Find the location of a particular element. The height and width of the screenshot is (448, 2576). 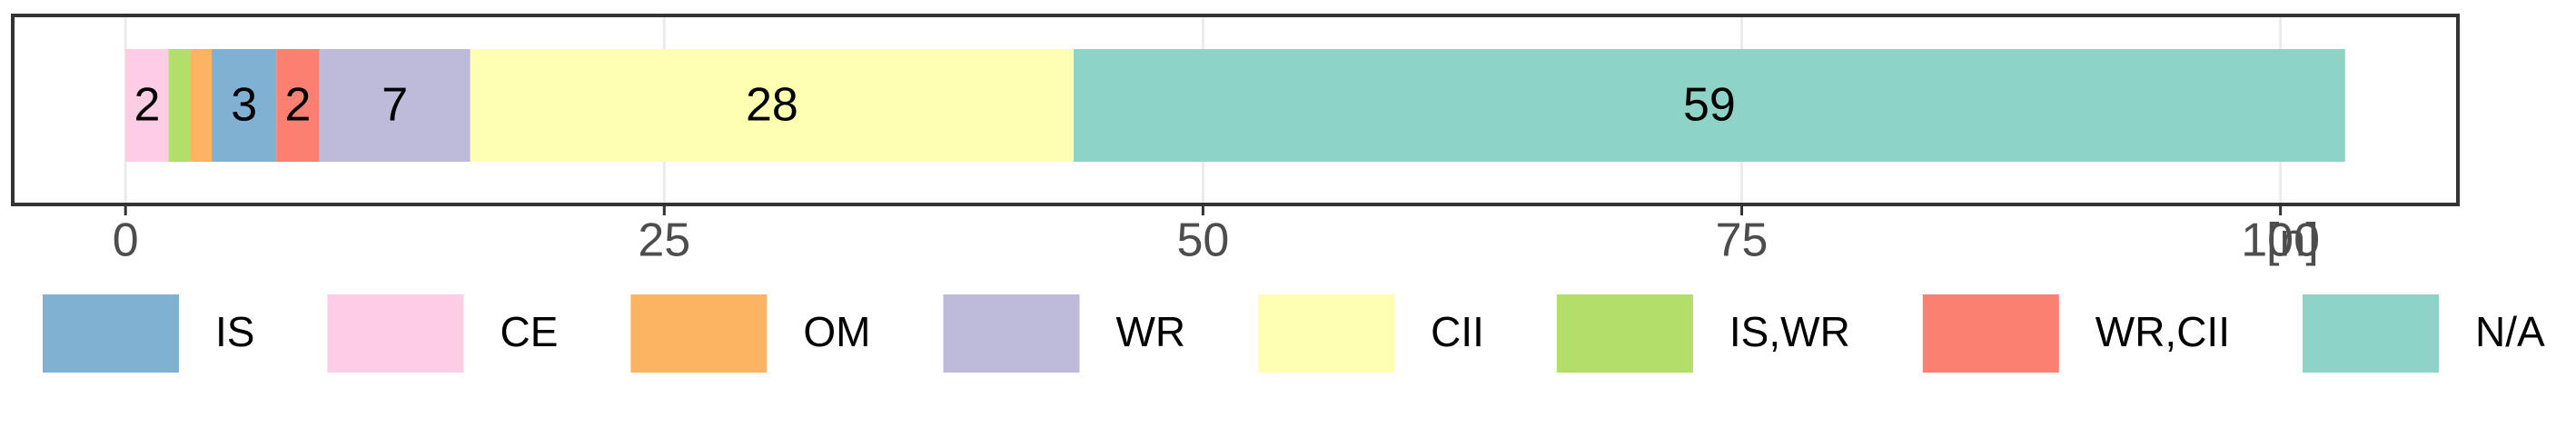

data-label: 28 is located at coordinates (772, 105).